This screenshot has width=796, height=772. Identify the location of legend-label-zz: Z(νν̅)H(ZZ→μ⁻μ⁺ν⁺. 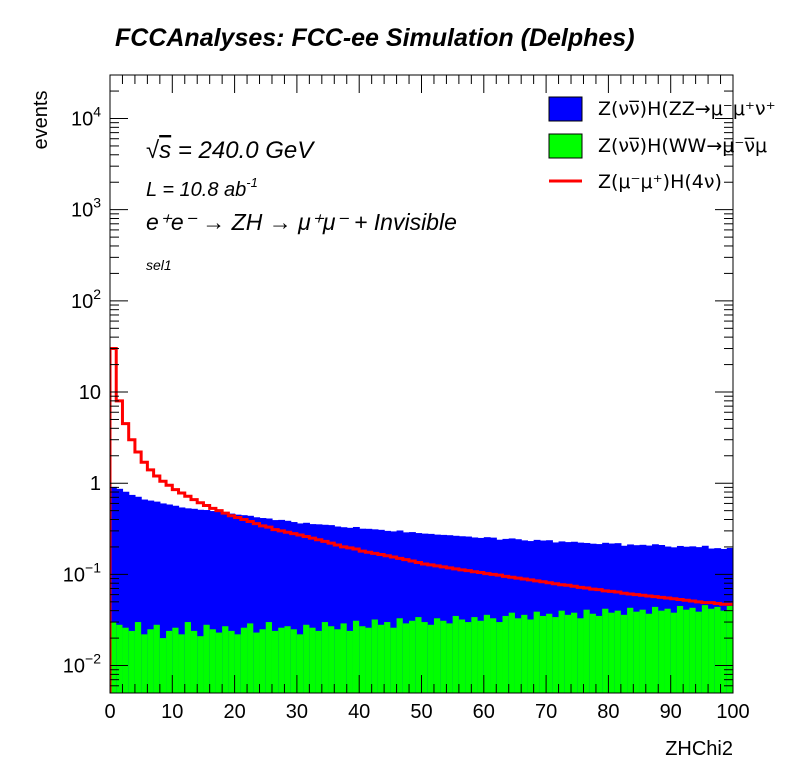
(687, 109).